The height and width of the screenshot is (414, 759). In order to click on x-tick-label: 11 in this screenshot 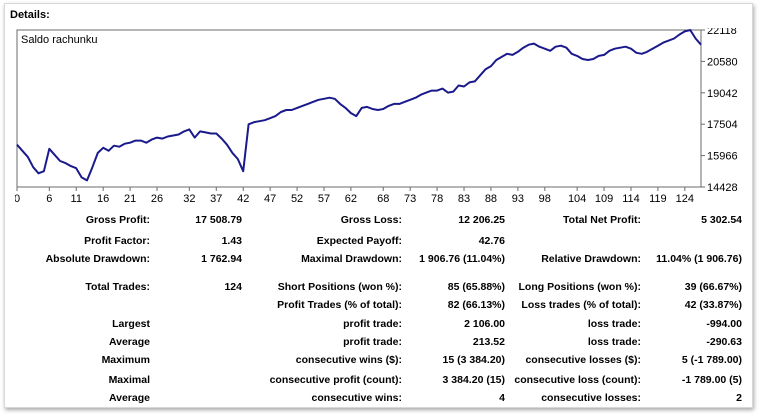, I will do `click(76, 199)`.